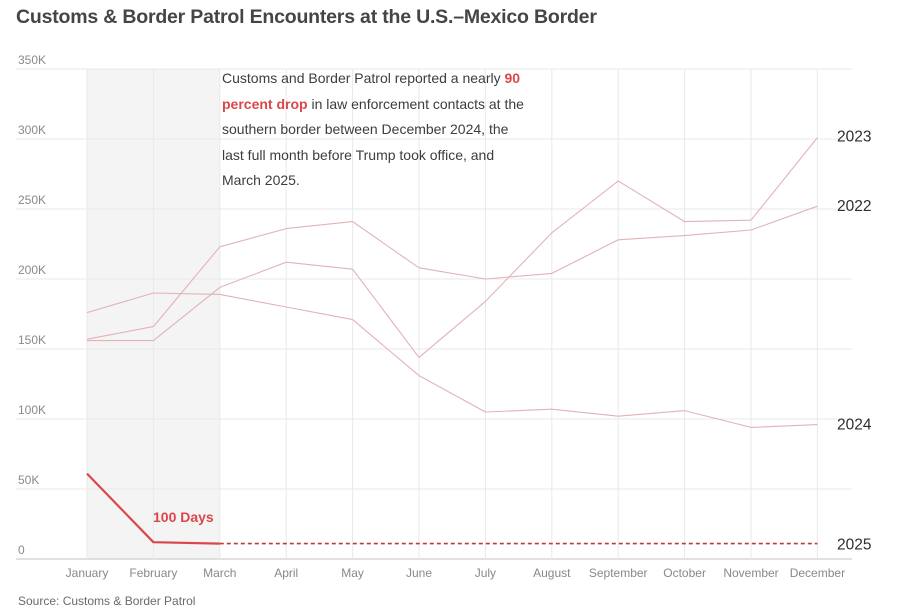  Describe the element at coordinates (32, 60) in the screenshot. I see `y-tick-label: 350K` at that location.